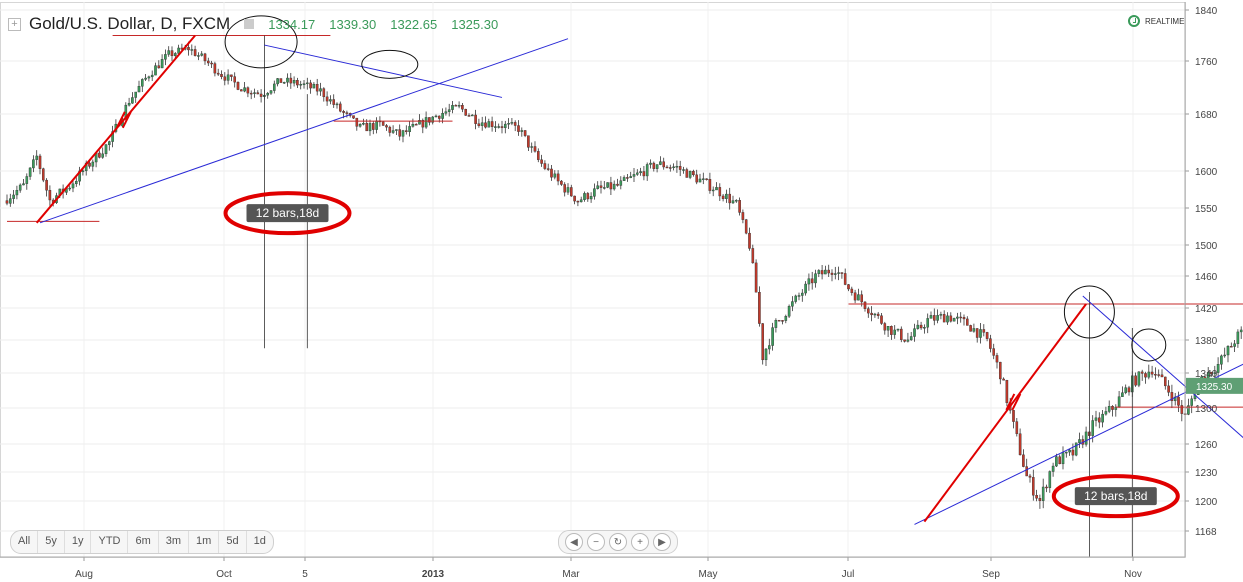  What do you see at coordinates (1089, 312) in the screenshot?
I see `black-circle` at bounding box center [1089, 312].